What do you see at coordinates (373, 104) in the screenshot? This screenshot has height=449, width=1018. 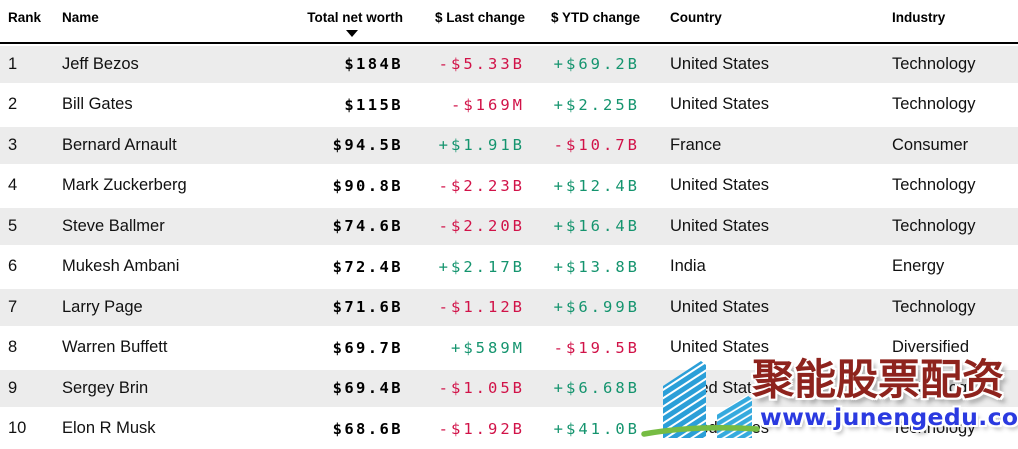 I see `net-worth-cell: $115B` at bounding box center [373, 104].